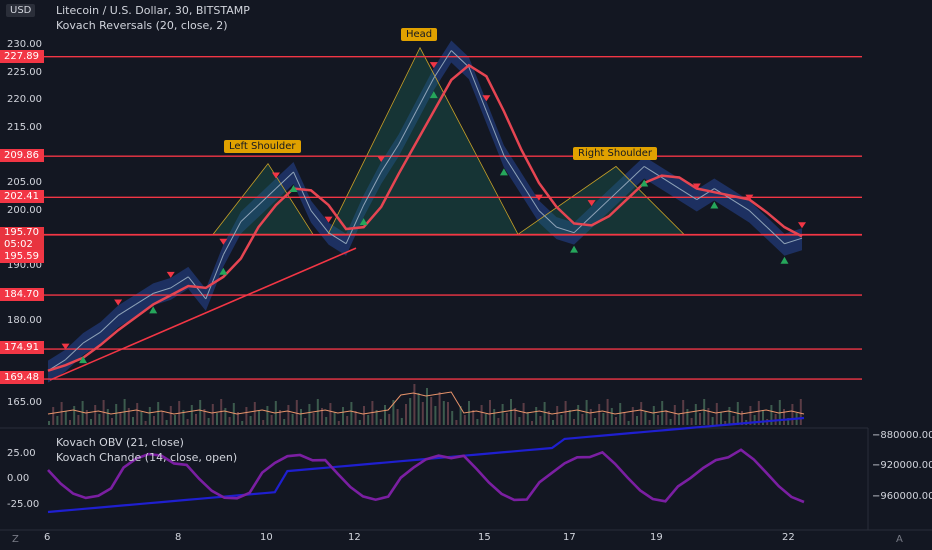 This screenshot has height=550, width=932. What do you see at coordinates (899, 539) in the screenshot?
I see `auto-scale-icon: A` at bounding box center [899, 539].